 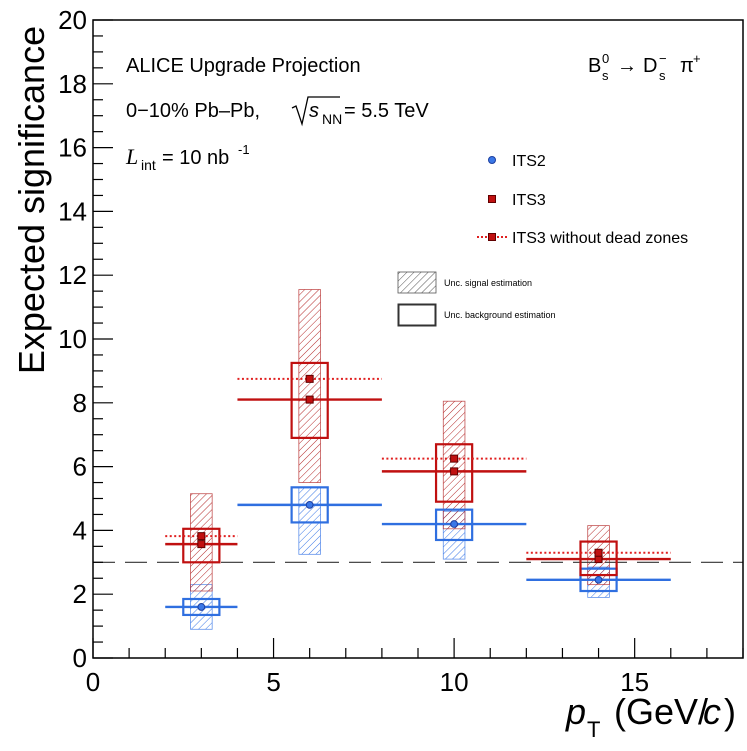 I want to click on x-axis-title-p: p, so click(x=575, y=711).